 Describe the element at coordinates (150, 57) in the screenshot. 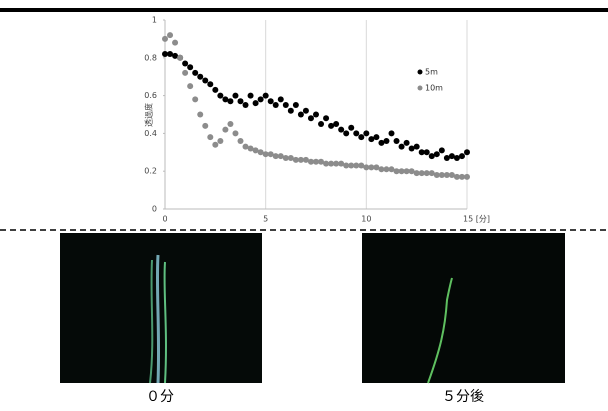

I see `y-tick-label: 0.8` at that location.